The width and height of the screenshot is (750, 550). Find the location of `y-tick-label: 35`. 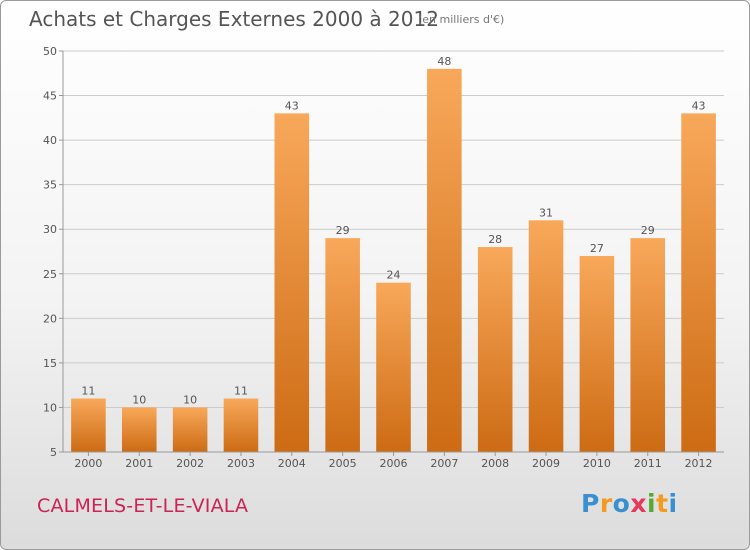

y-tick-label: 35 is located at coordinates (50, 185).